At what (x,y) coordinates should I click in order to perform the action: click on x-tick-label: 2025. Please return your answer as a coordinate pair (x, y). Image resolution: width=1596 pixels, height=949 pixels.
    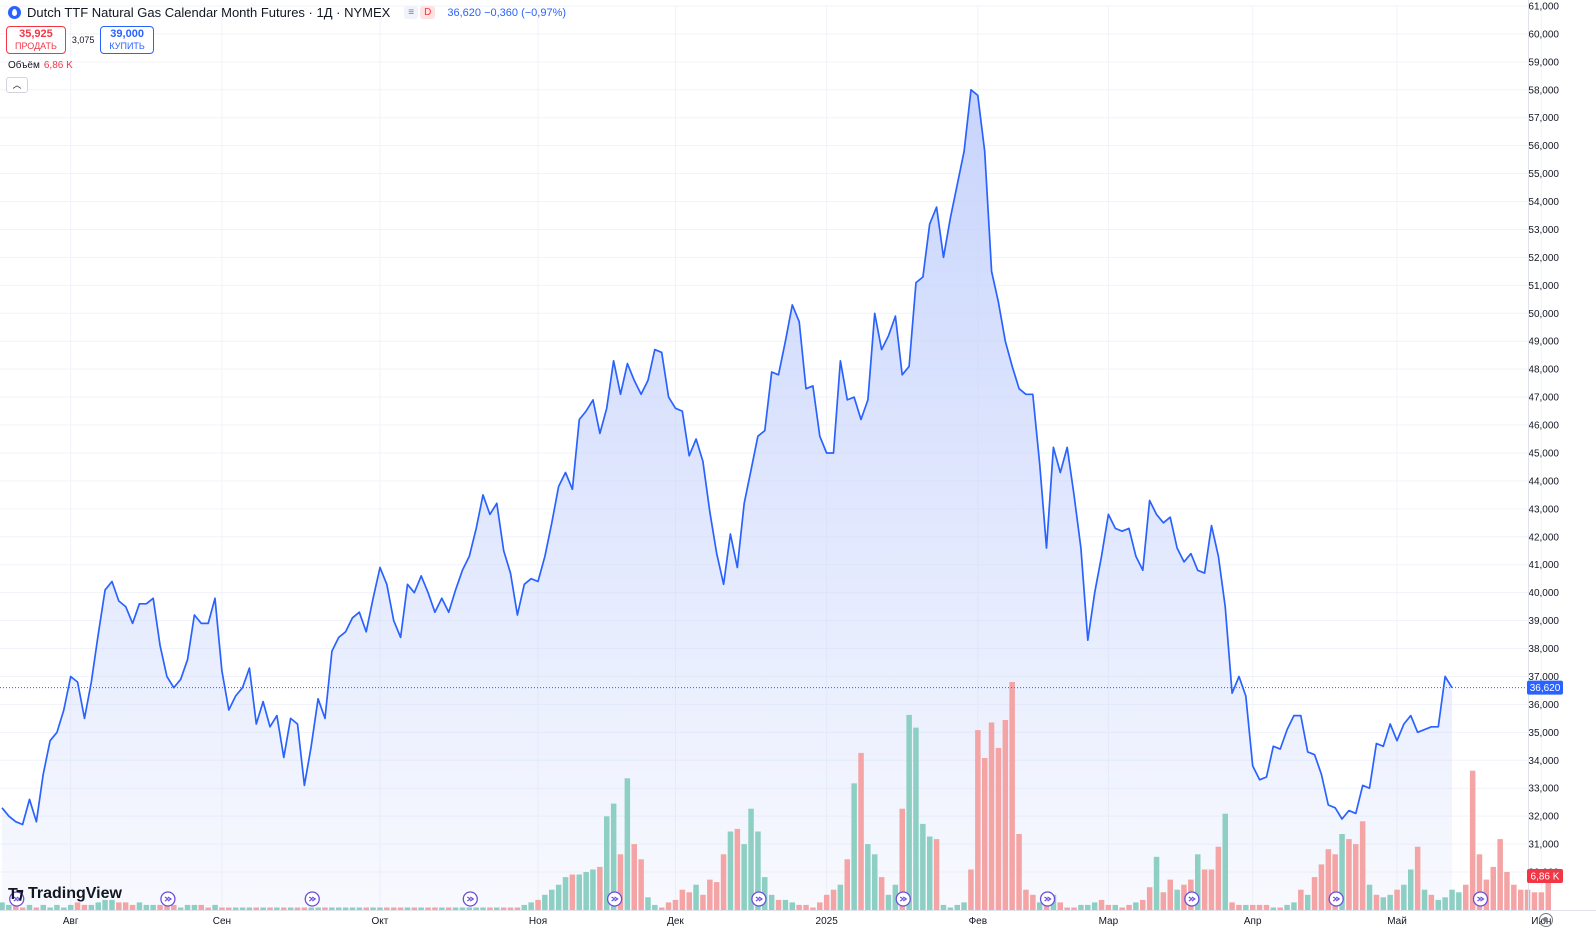
    Looking at the image, I should click on (827, 921).